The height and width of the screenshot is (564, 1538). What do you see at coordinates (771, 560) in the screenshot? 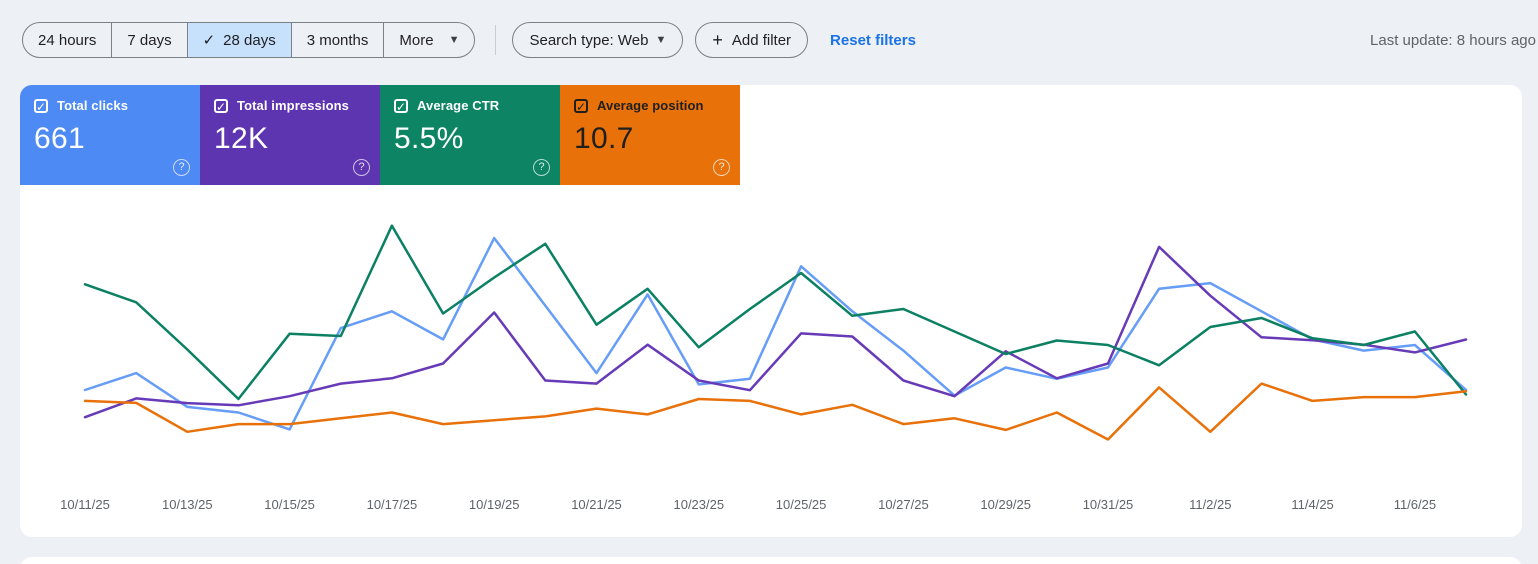
I see `next-section-card-edge` at bounding box center [771, 560].